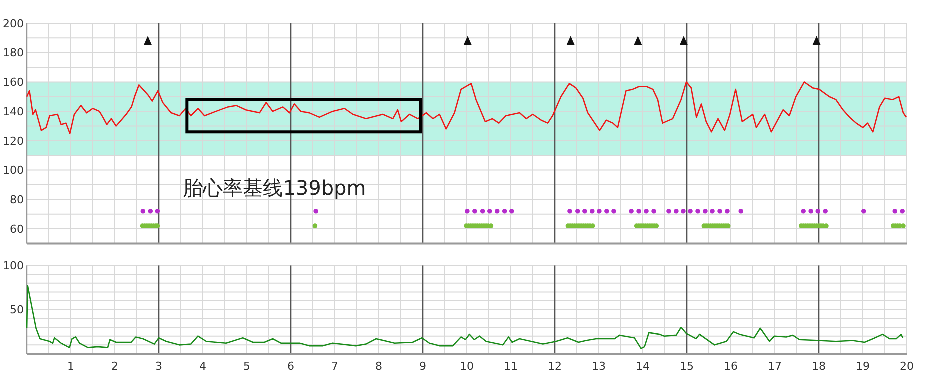 The height and width of the screenshot is (385, 931). I want to click on x-tick-label: 14, so click(643, 366).